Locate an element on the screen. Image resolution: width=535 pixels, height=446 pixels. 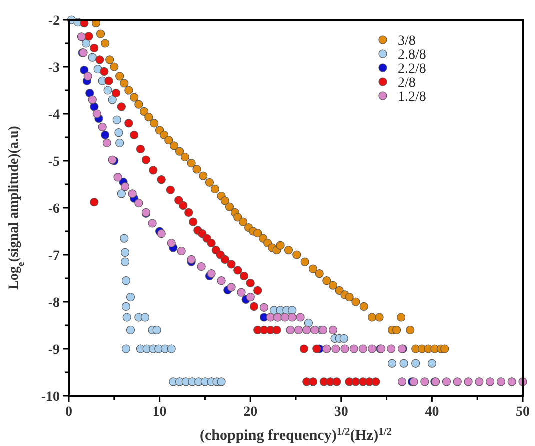
x-tick-label: 10 is located at coordinates (159, 412).